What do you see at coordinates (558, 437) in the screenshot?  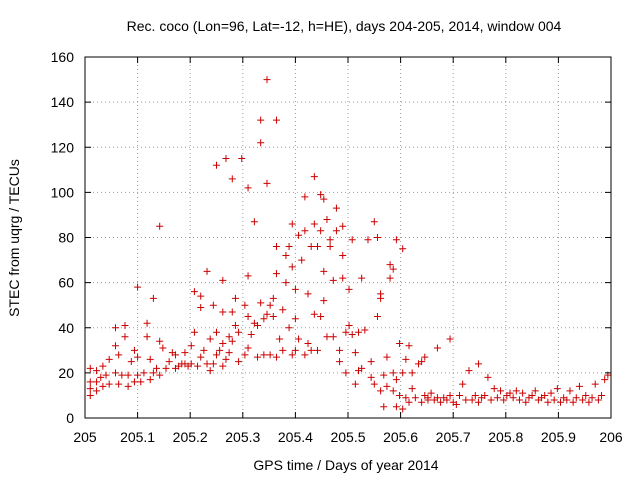 I see `x-tick-label: 205.9` at bounding box center [558, 437].